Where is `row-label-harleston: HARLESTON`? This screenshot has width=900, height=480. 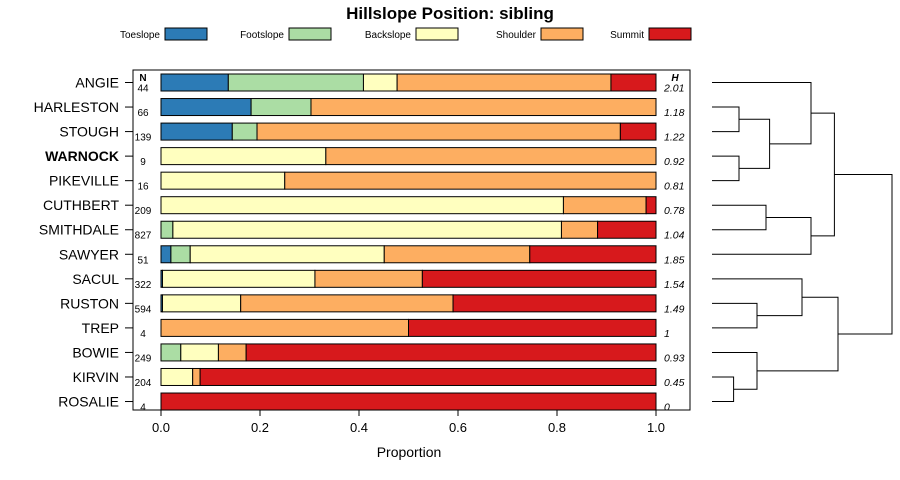 row-label-harleston: HARLESTON is located at coordinates (76, 107).